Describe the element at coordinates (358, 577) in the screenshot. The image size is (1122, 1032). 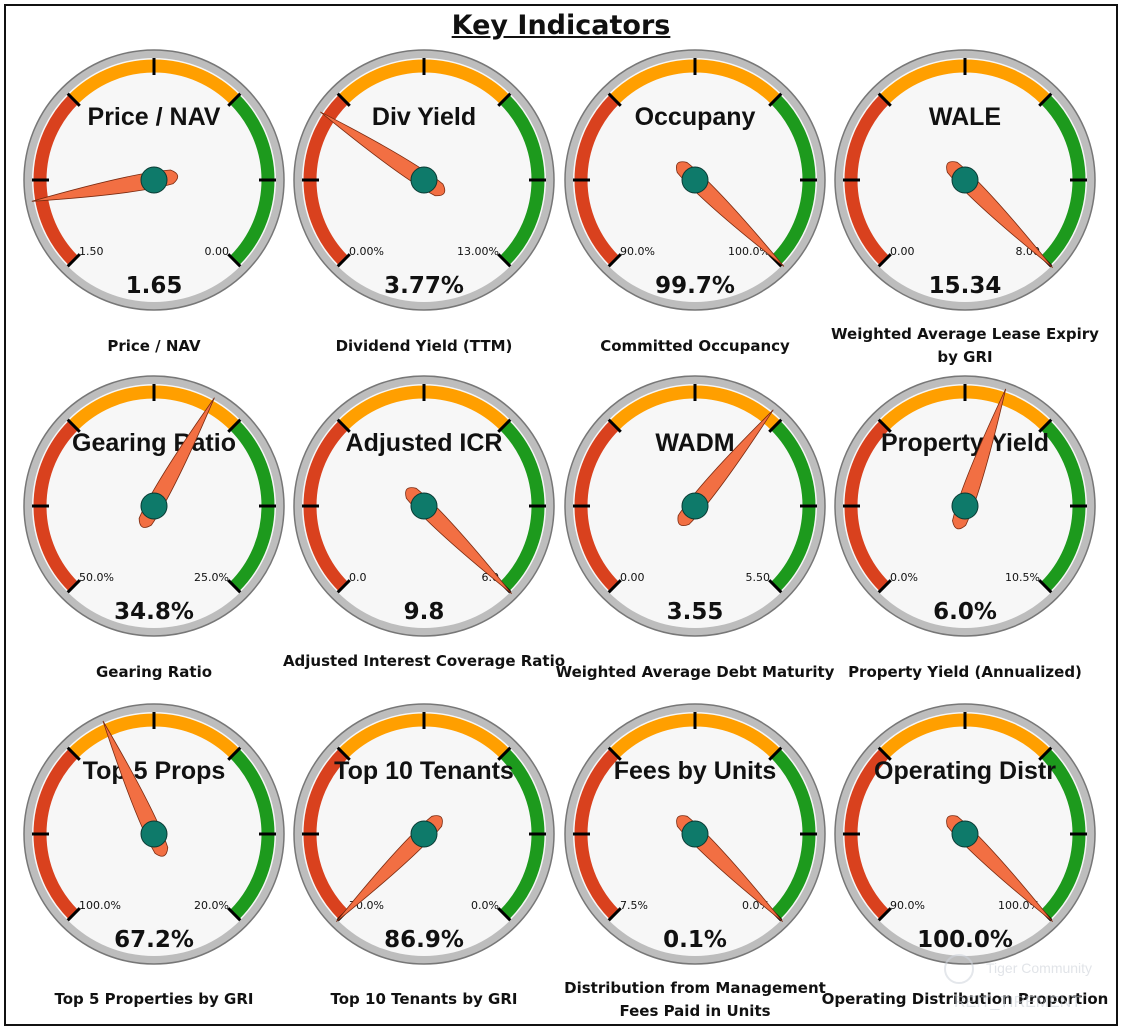
I see `gauge-min-label: 0.0` at that location.